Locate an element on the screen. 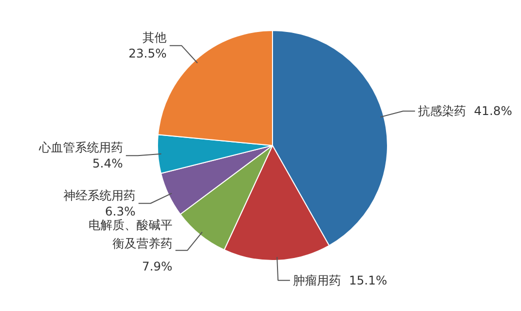 Image resolution: width=521 pixels, height=311 pixels. slice-label: 心血管系统用药 is located at coordinates (80, 147).